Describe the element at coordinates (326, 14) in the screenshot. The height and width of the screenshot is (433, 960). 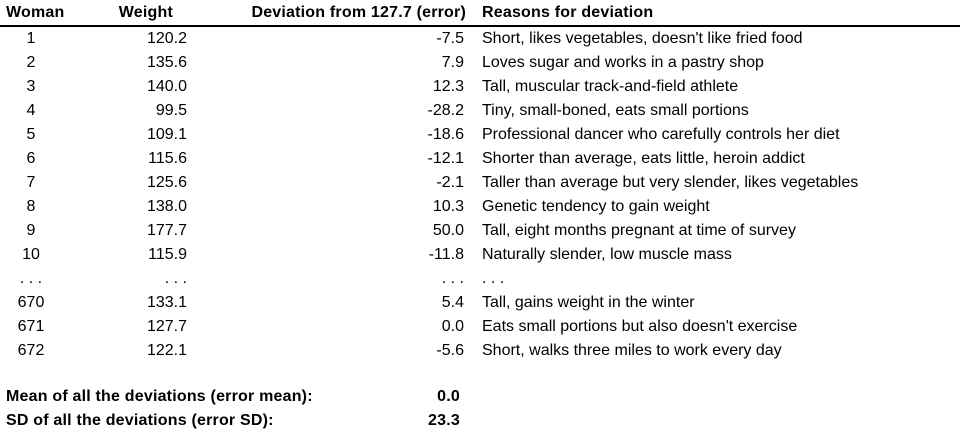
I see `column-header-deviation: Deviation from 127.7 (error)` at that location.